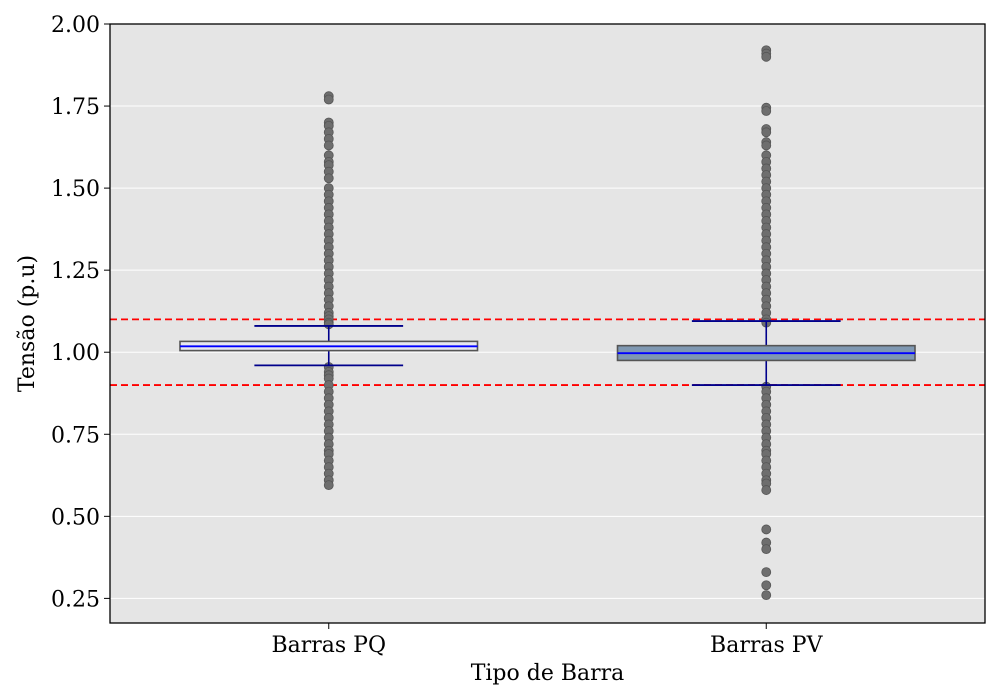 This screenshot has width=1000, height=700. I want to click on y-tick-label: 1.75, so click(75, 107).